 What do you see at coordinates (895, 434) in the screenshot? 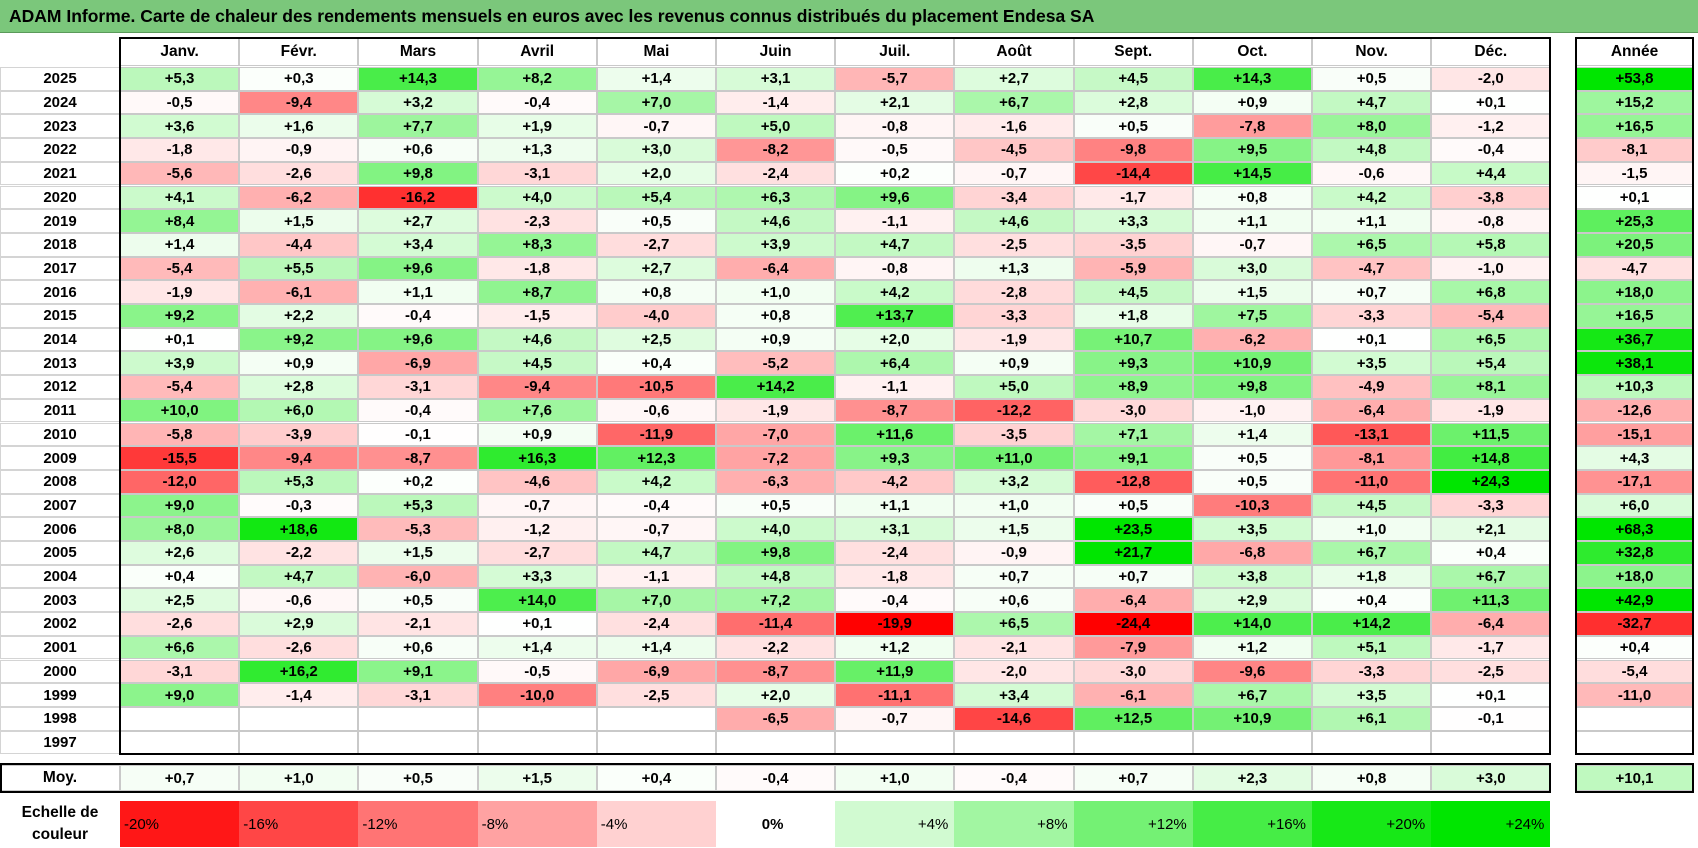
I see `heatmap-cell: +11,6` at bounding box center [895, 434].